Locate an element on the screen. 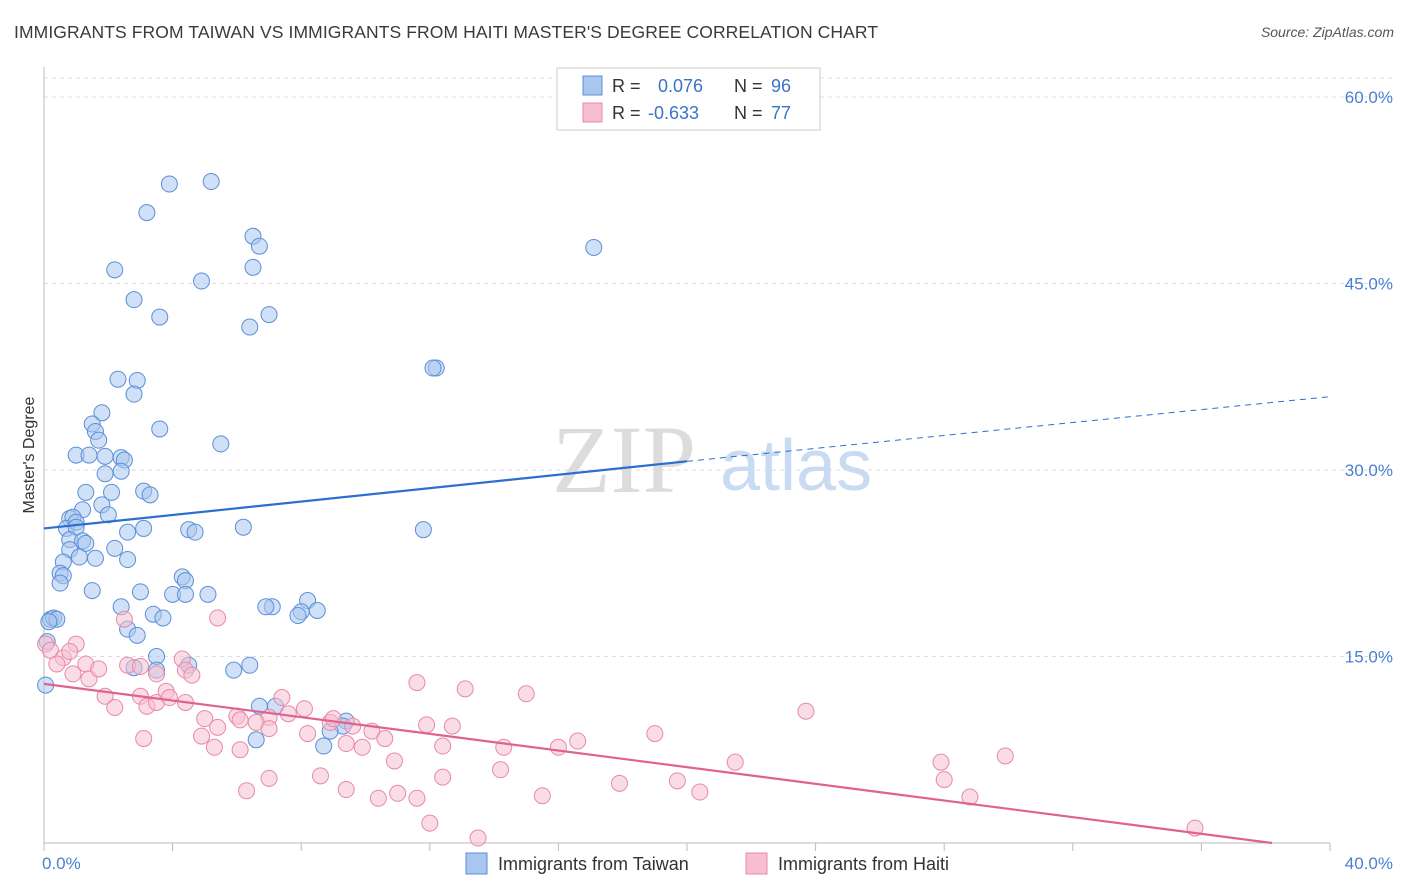 This screenshot has height=892, width=1406. legend-r-value-2: -0.633 is located at coordinates (673, 113).